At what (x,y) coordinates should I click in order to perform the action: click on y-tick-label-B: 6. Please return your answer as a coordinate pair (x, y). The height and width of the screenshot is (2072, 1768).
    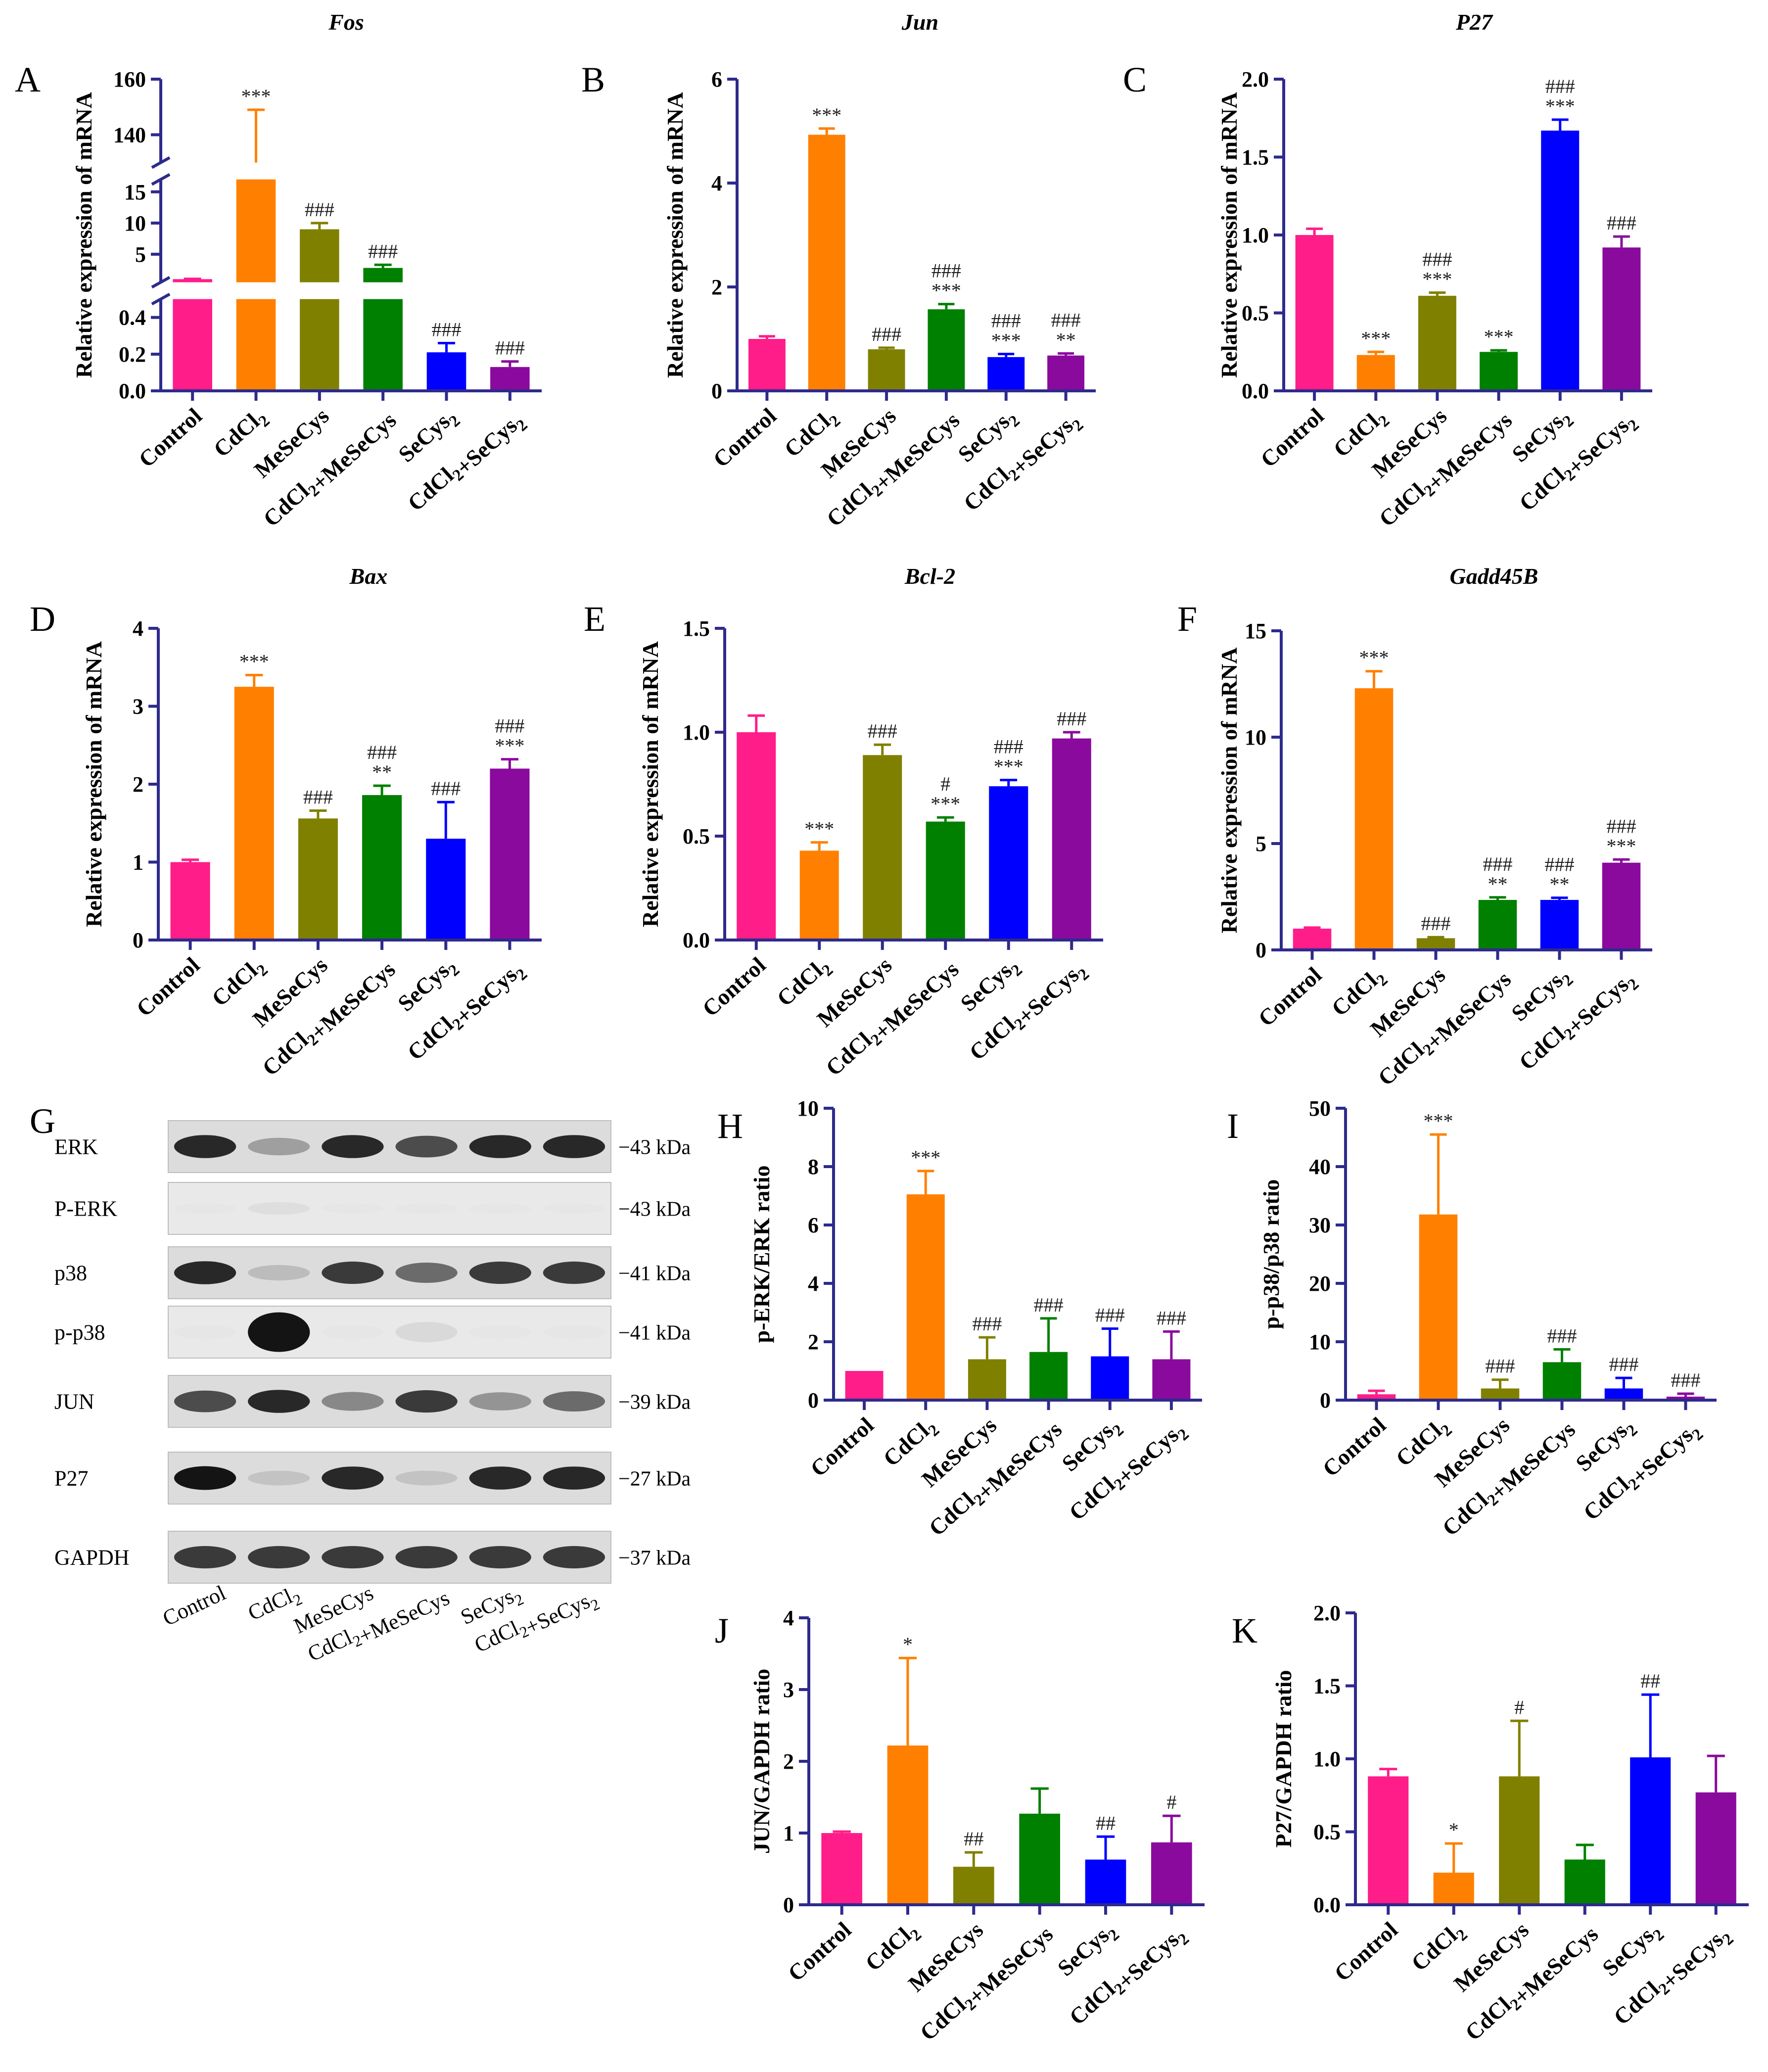
    Looking at the image, I should click on (716, 79).